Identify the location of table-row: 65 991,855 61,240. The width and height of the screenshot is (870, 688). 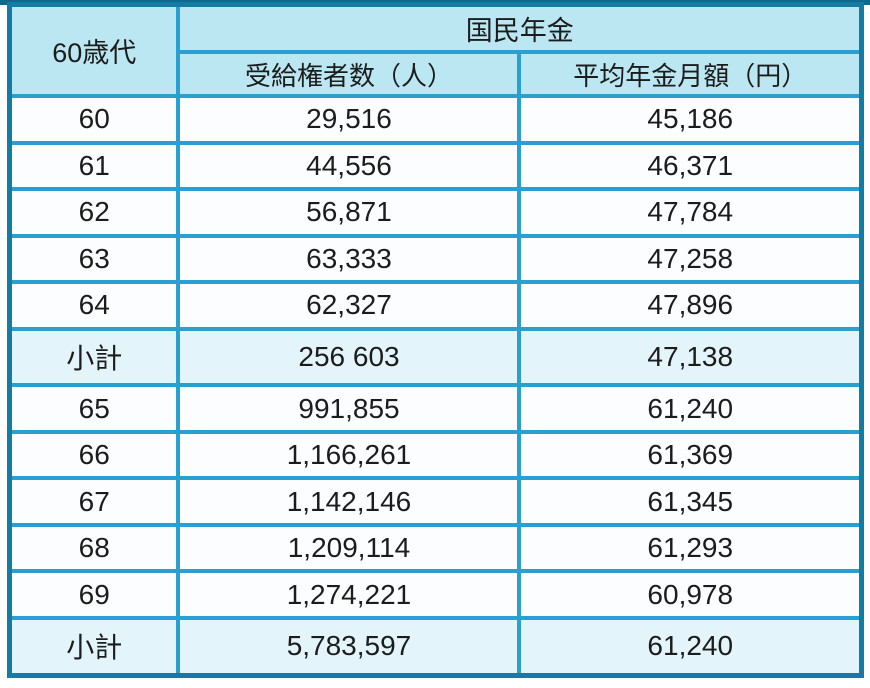
(435, 408).